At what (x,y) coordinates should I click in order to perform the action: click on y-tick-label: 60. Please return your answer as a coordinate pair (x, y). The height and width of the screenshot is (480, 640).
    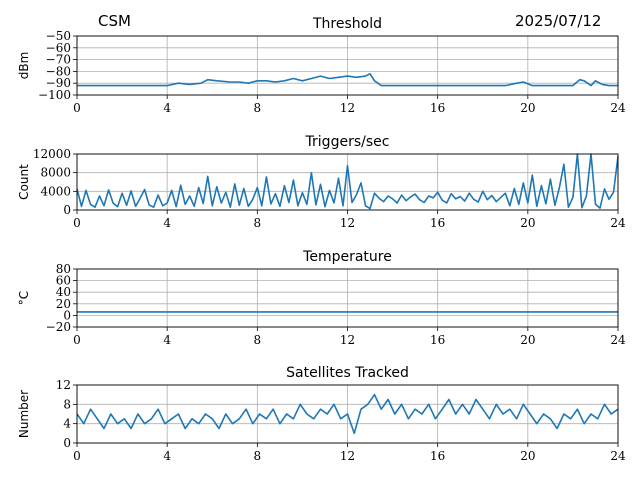
    Looking at the image, I should click on (63, 281).